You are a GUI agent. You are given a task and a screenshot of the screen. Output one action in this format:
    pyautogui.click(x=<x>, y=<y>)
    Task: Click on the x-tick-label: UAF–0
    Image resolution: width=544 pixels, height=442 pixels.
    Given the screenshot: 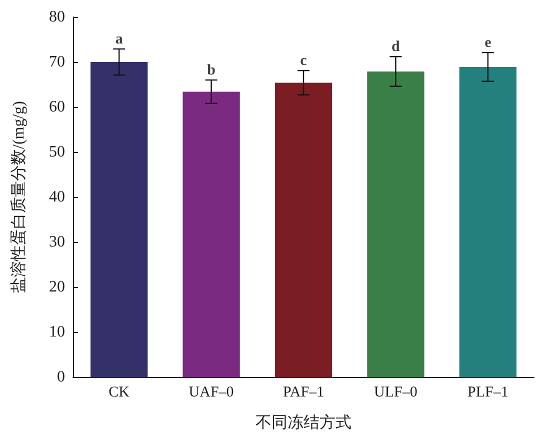 What is the action you would take?
    pyautogui.click(x=211, y=392)
    